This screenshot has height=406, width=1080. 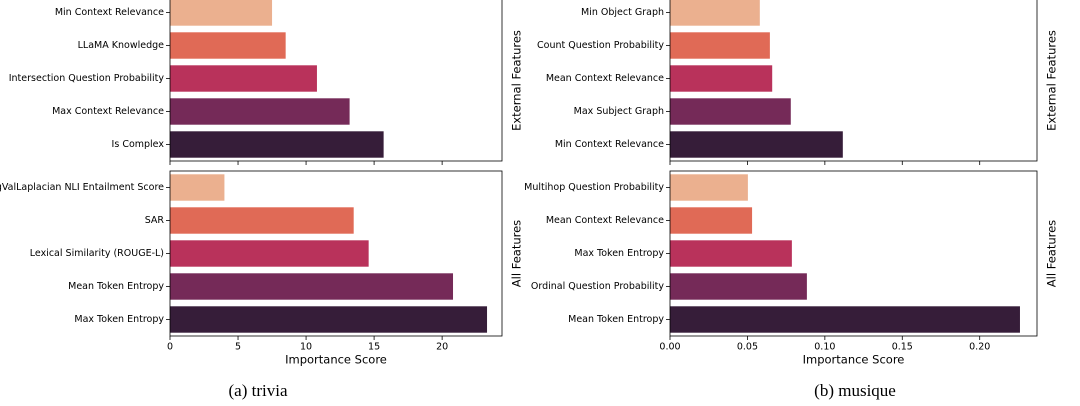 I want to click on category-label: Multihop Question Probability, so click(x=594, y=187).